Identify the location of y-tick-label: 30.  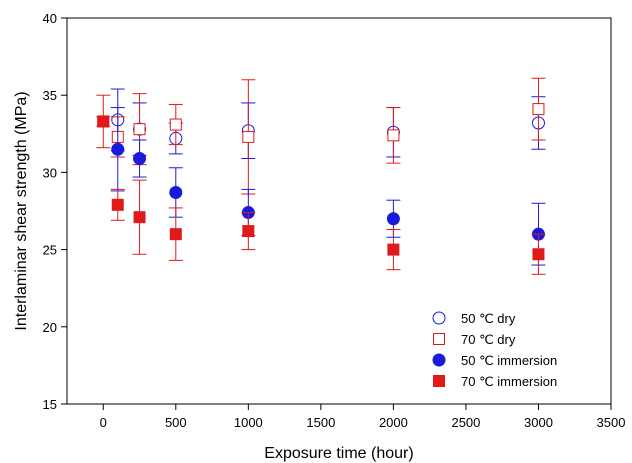
(50, 172).